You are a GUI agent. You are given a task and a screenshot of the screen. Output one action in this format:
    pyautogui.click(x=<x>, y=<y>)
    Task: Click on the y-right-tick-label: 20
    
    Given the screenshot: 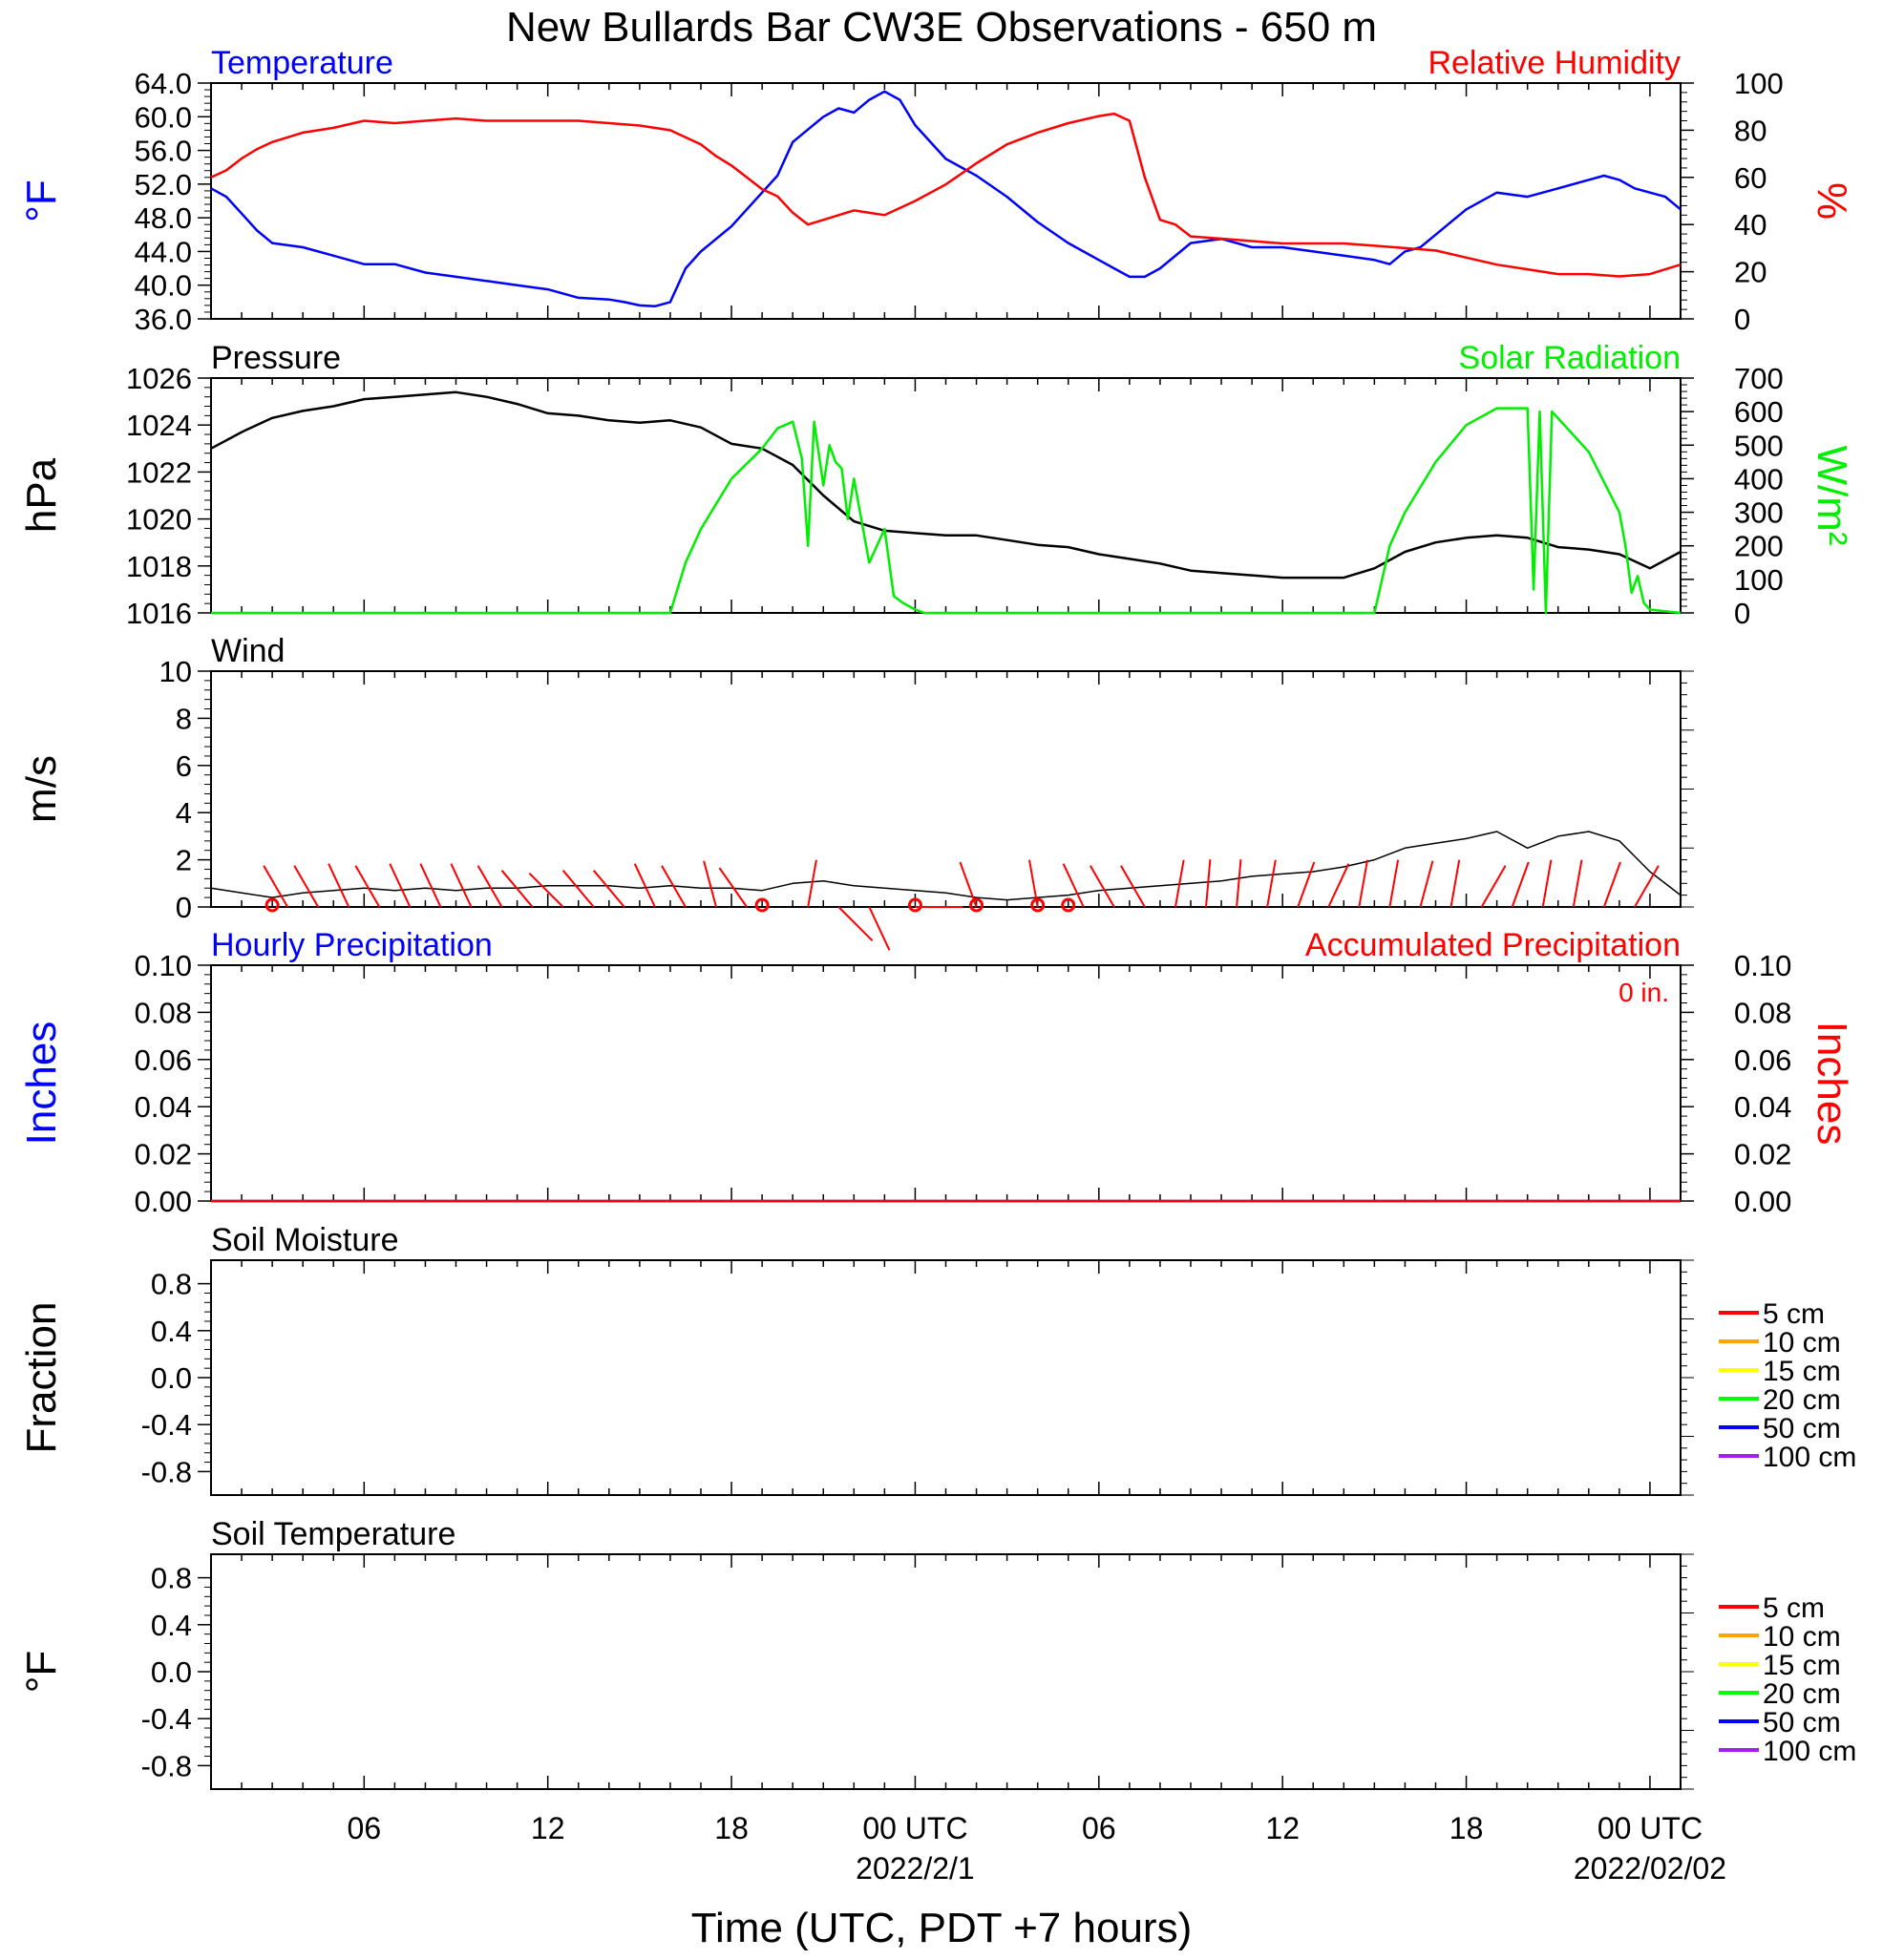 What is the action you would take?
    pyautogui.click(x=1750, y=272)
    